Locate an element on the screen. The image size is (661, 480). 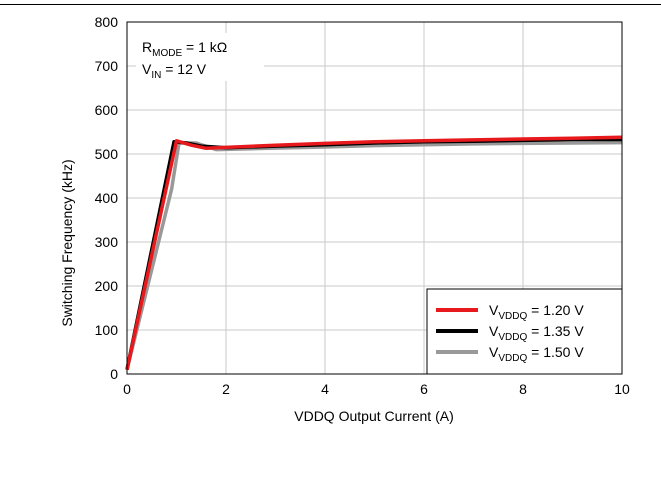
y-tick-label: 600 is located at coordinates (107, 110).